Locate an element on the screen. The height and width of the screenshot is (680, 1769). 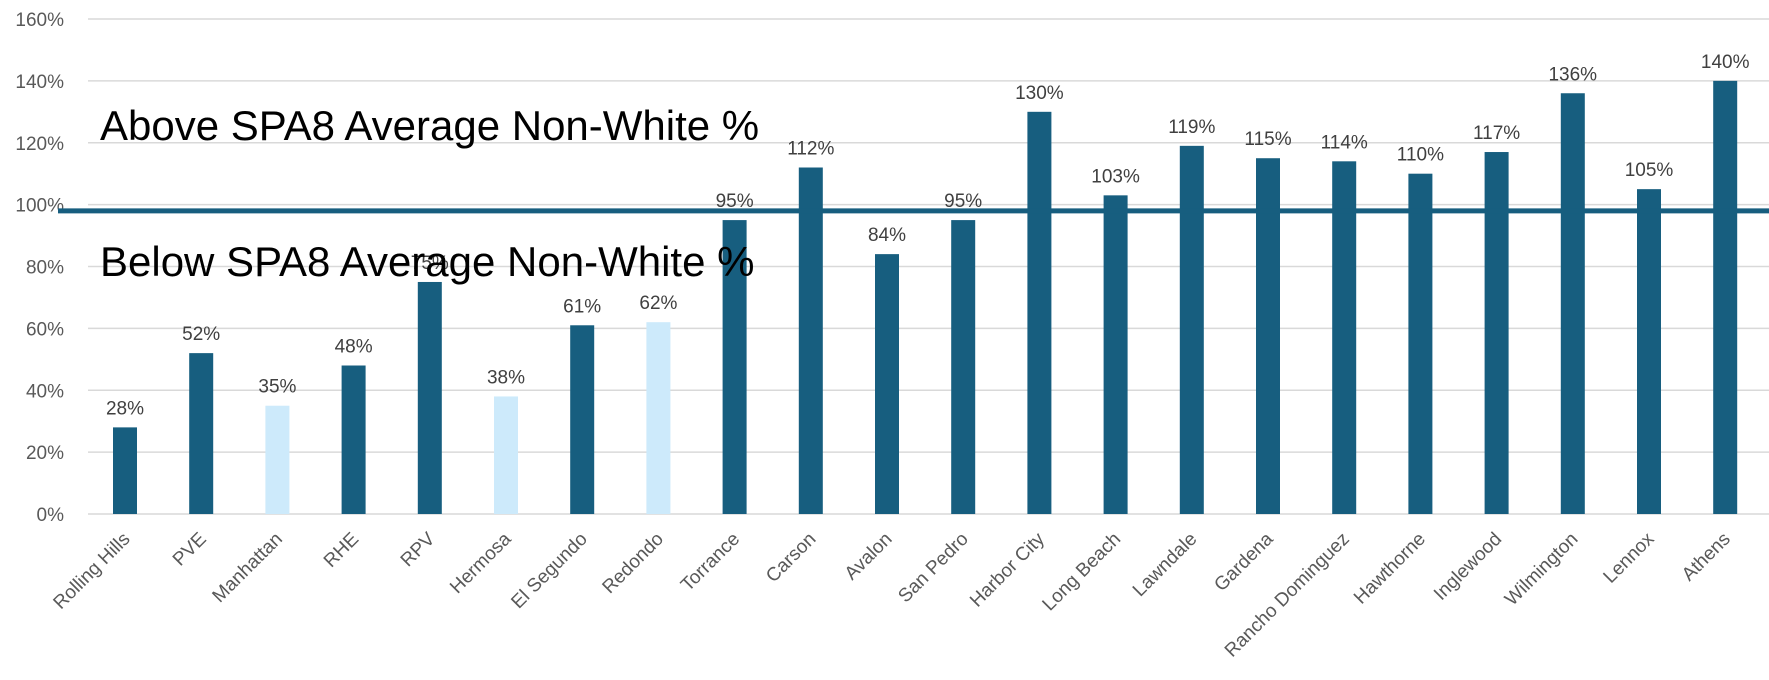
x-category-label: Hawthorne is located at coordinates (1390, 569).